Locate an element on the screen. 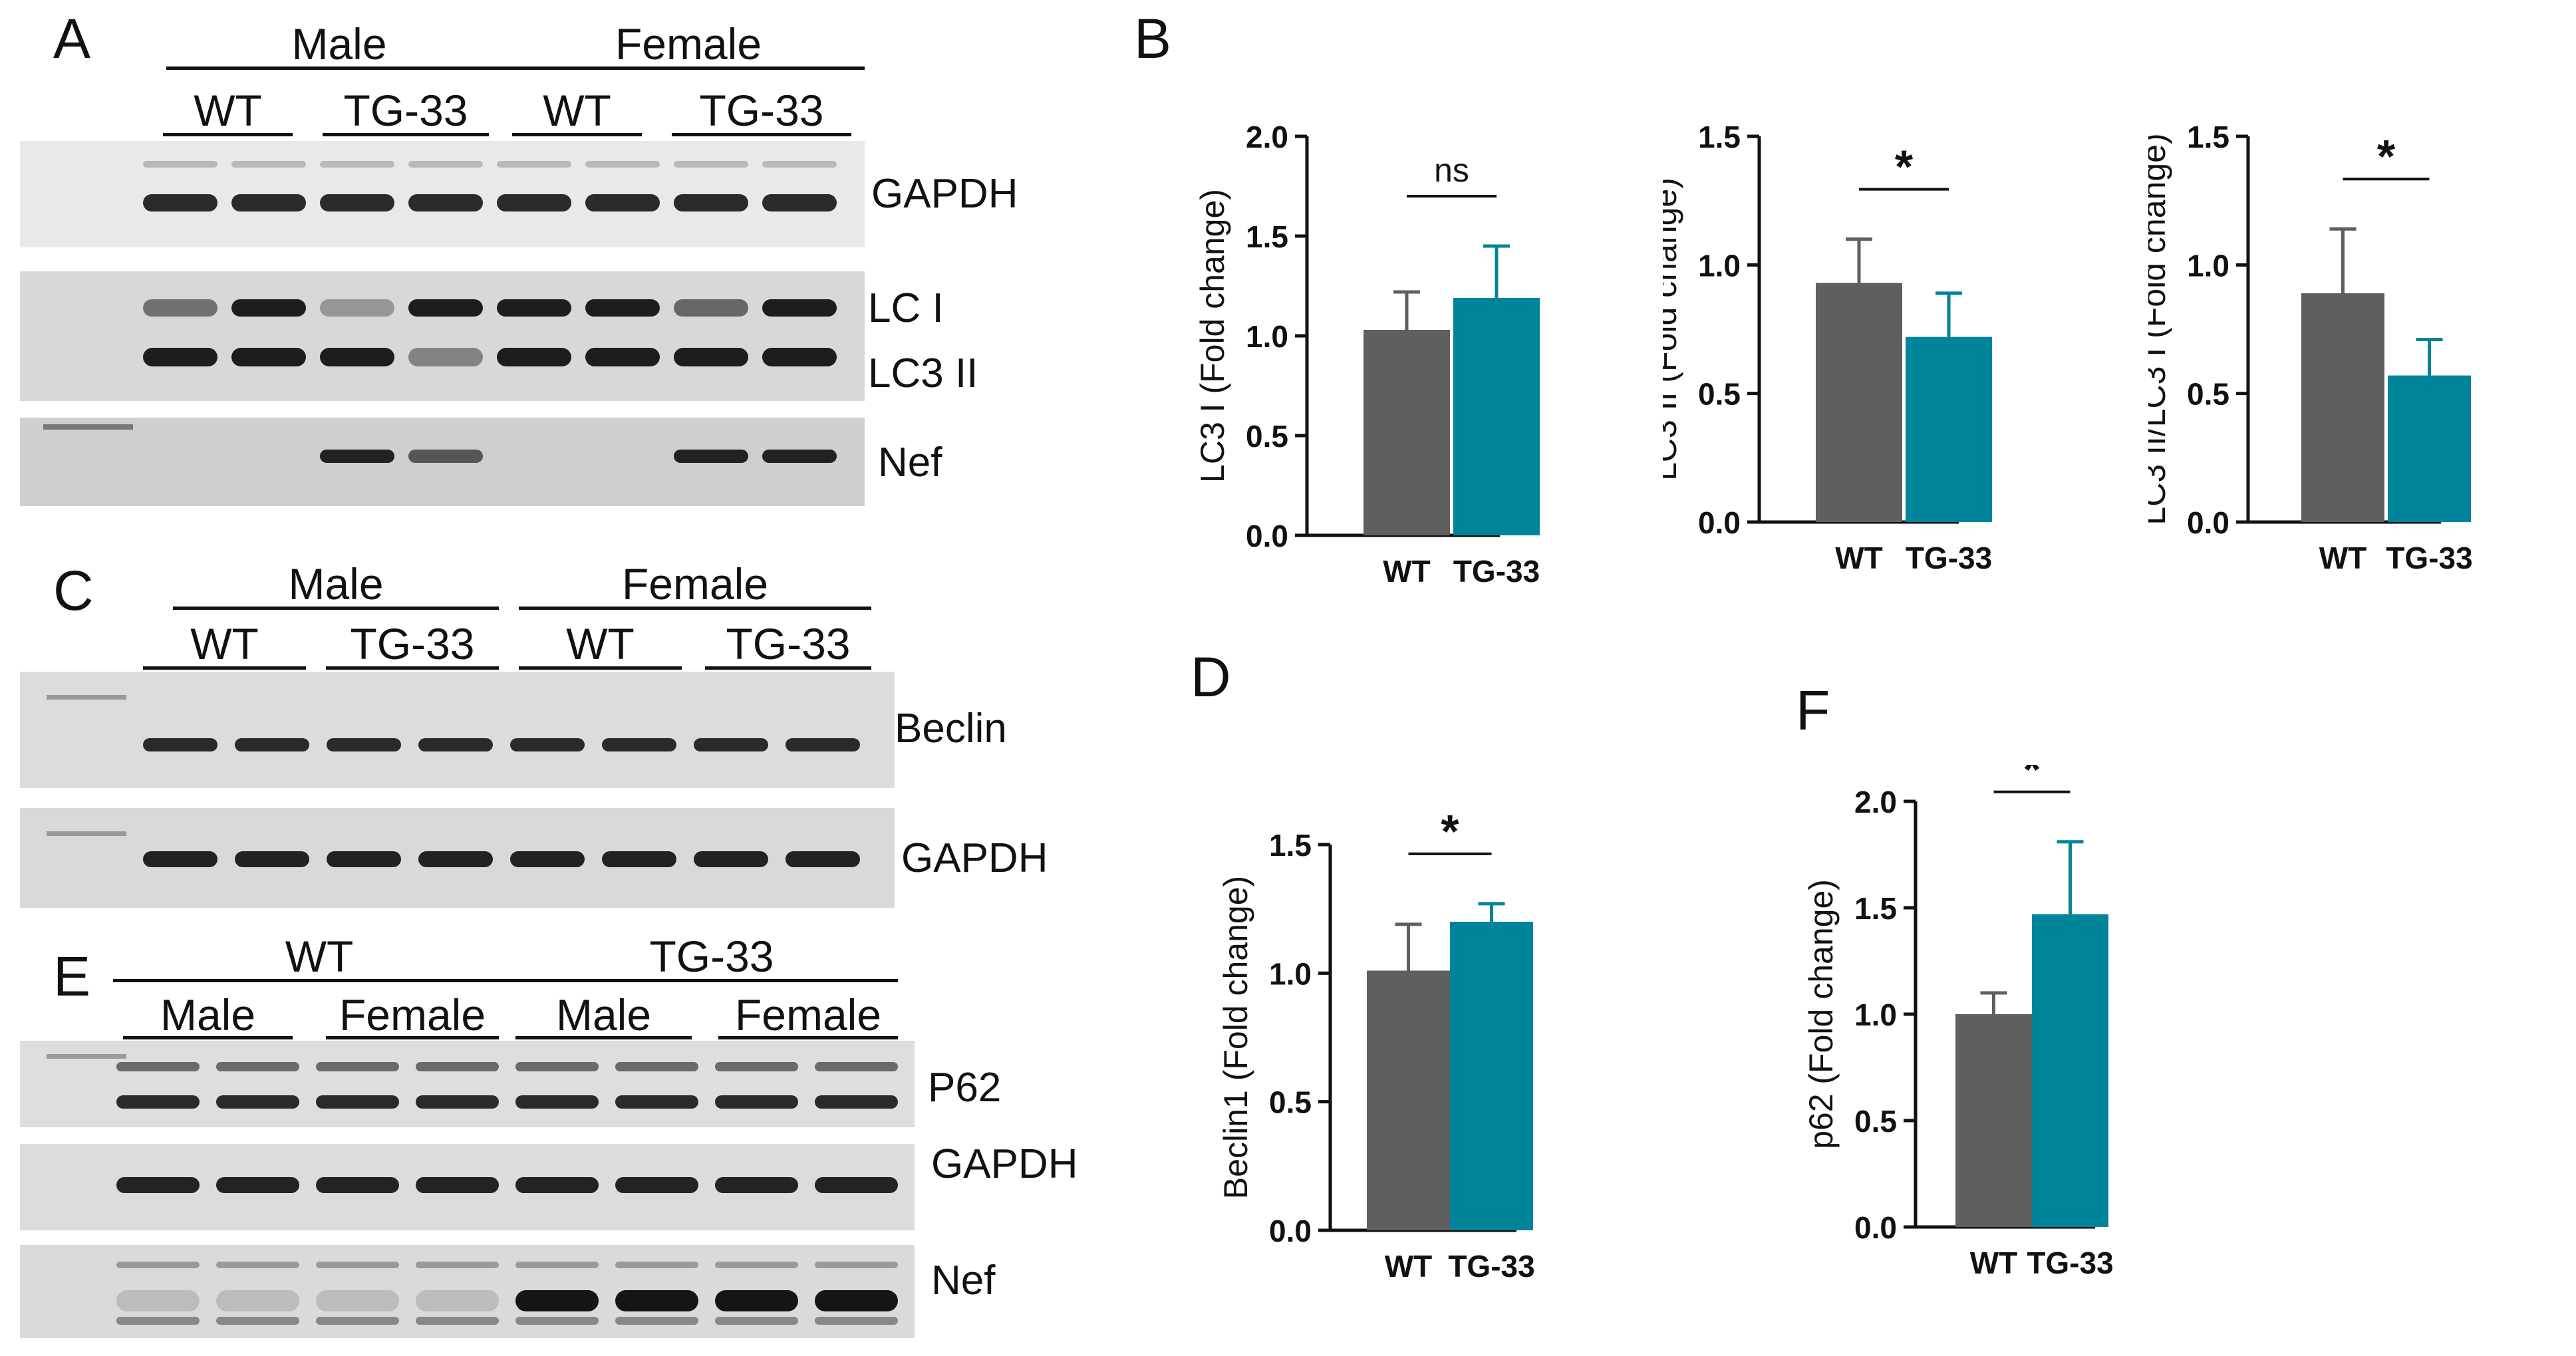 This screenshot has height=1356, width=2576. blot-label-p62: P62 is located at coordinates (965, 1088).